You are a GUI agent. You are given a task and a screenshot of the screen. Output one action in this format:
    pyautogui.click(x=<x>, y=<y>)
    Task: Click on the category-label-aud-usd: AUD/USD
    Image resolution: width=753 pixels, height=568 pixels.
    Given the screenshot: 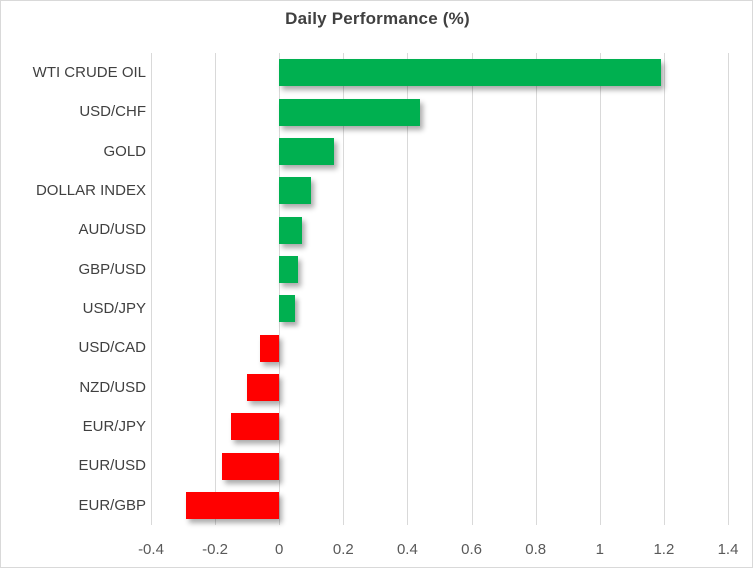 What is the action you would take?
    pyautogui.click(x=112, y=230)
    